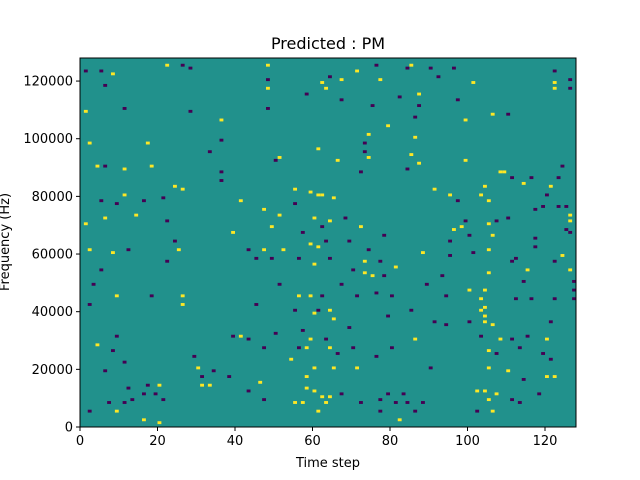 Image resolution: width=640 pixels, height=480 pixels. What do you see at coordinates (51, 255) in the screenshot?
I see `y-axis: 0 20000 40000 60000 80000 100000 120000` at bounding box center [51, 255].